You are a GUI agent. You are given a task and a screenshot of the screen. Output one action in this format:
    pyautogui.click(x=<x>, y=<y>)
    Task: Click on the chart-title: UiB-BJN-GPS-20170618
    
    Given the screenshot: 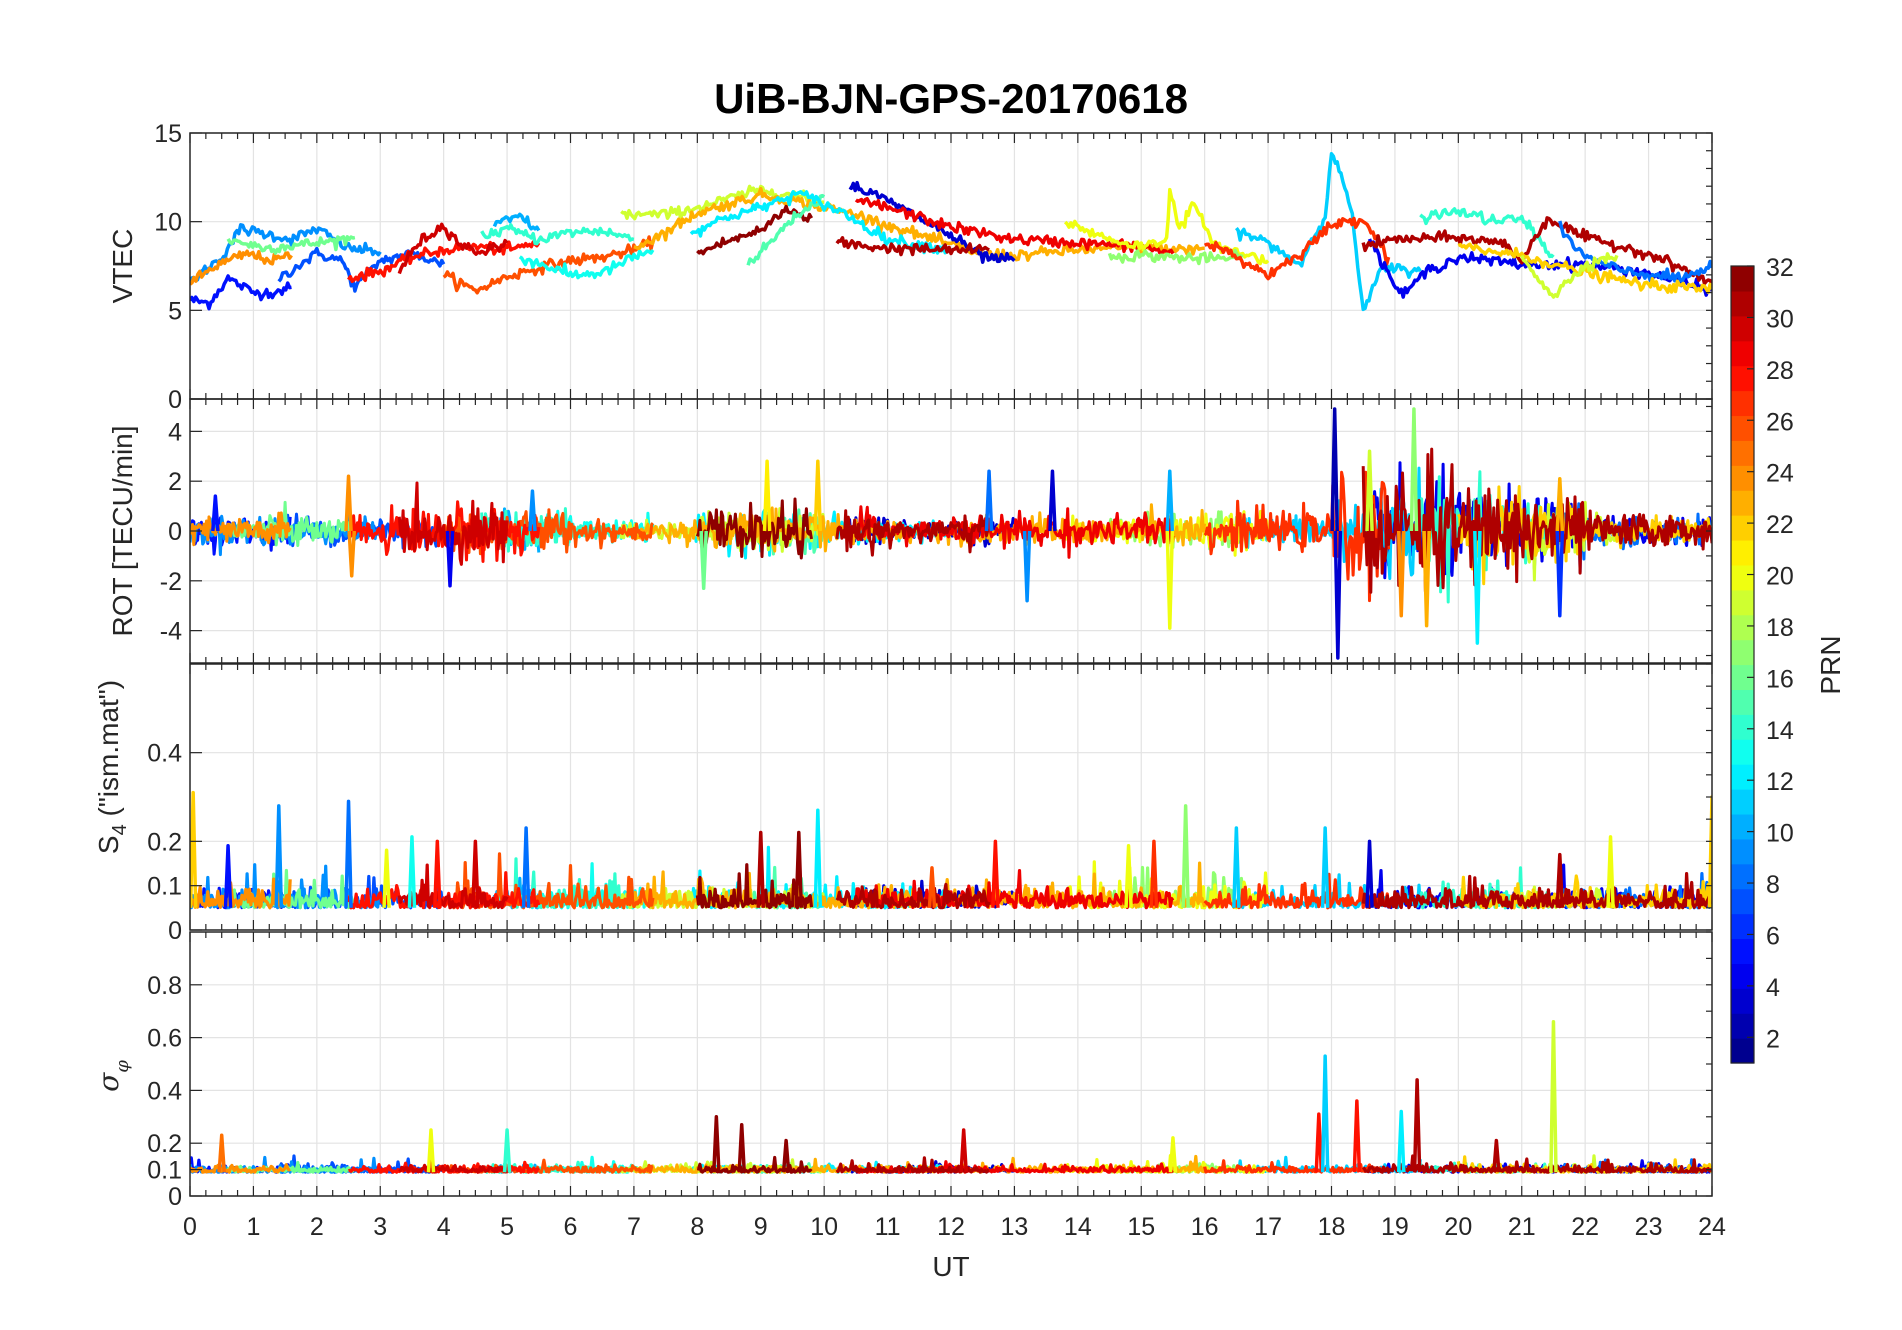 What is the action you would take?
    pyautogui.click(x=951, y=98)
    